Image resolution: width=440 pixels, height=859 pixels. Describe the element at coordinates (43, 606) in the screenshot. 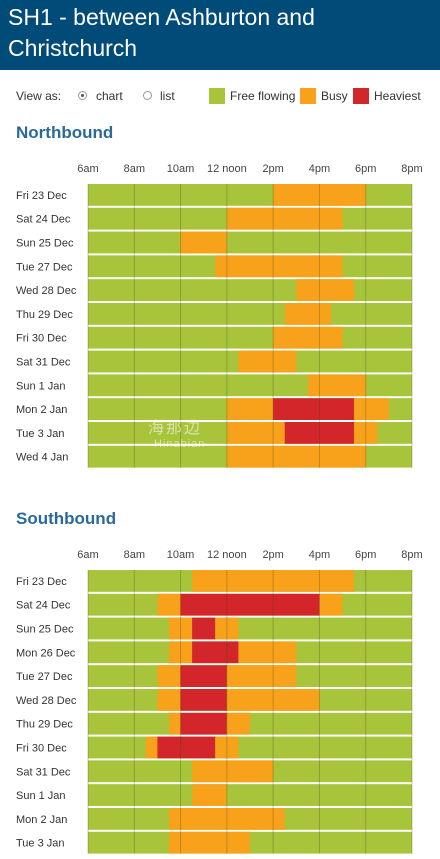

I see `southbound-day-label: Sat 24 Dec` at that location.